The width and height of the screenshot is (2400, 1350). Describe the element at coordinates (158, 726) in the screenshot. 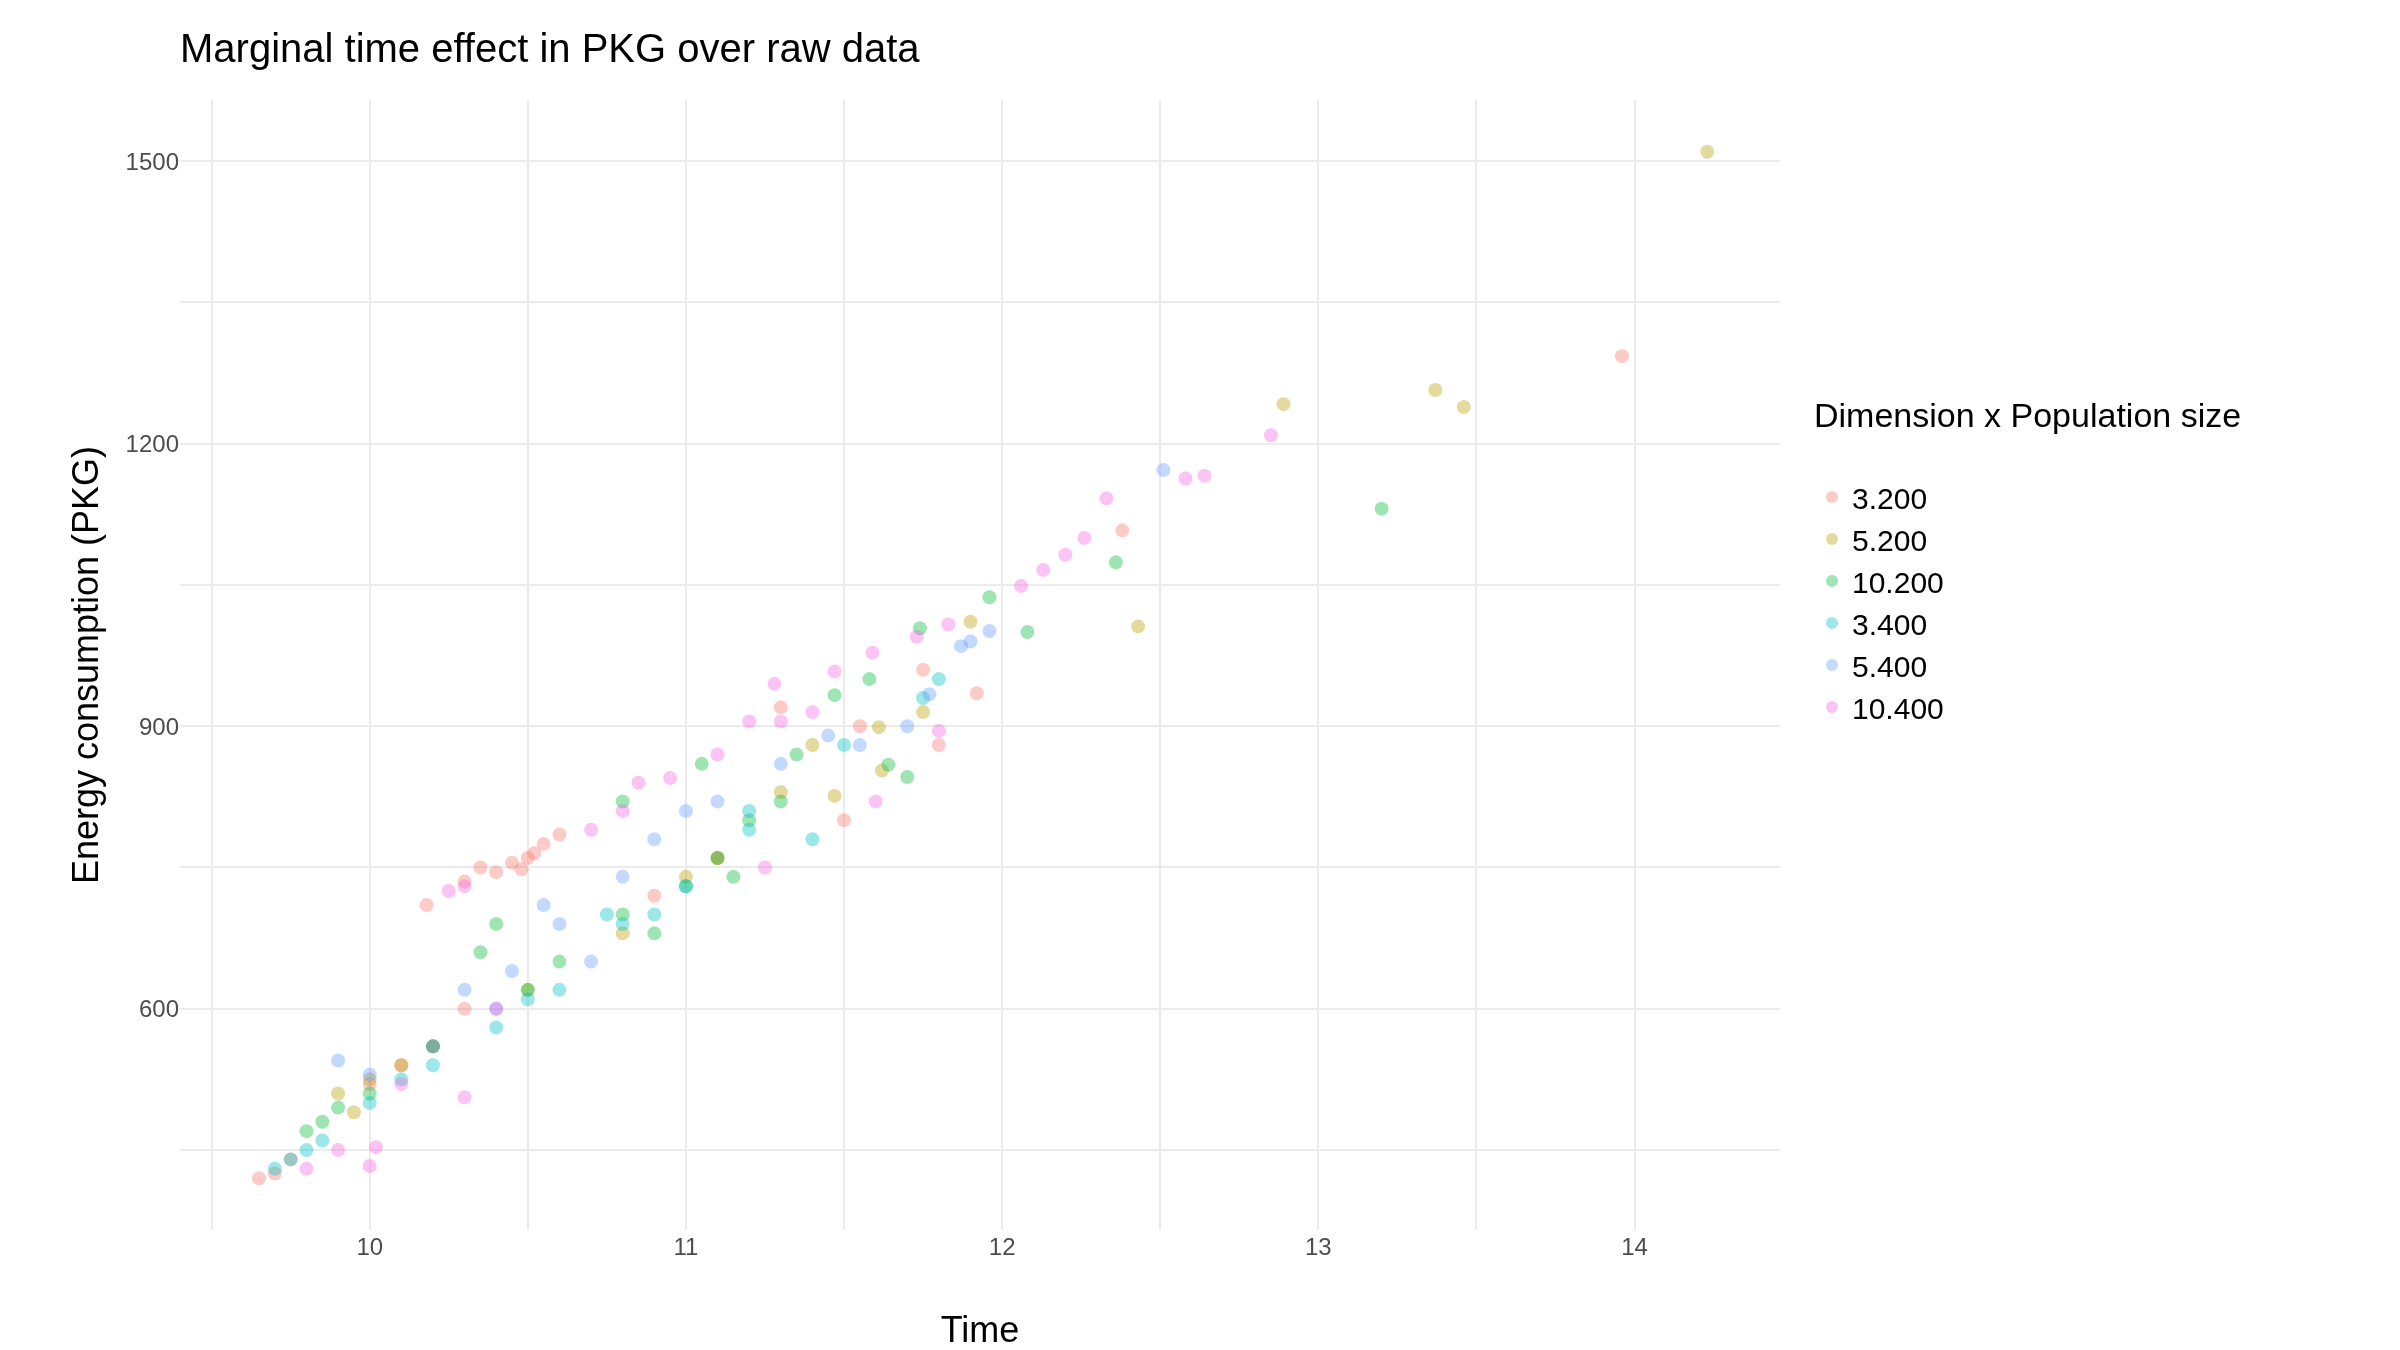

I see `y-tick-label: 900` at that location.